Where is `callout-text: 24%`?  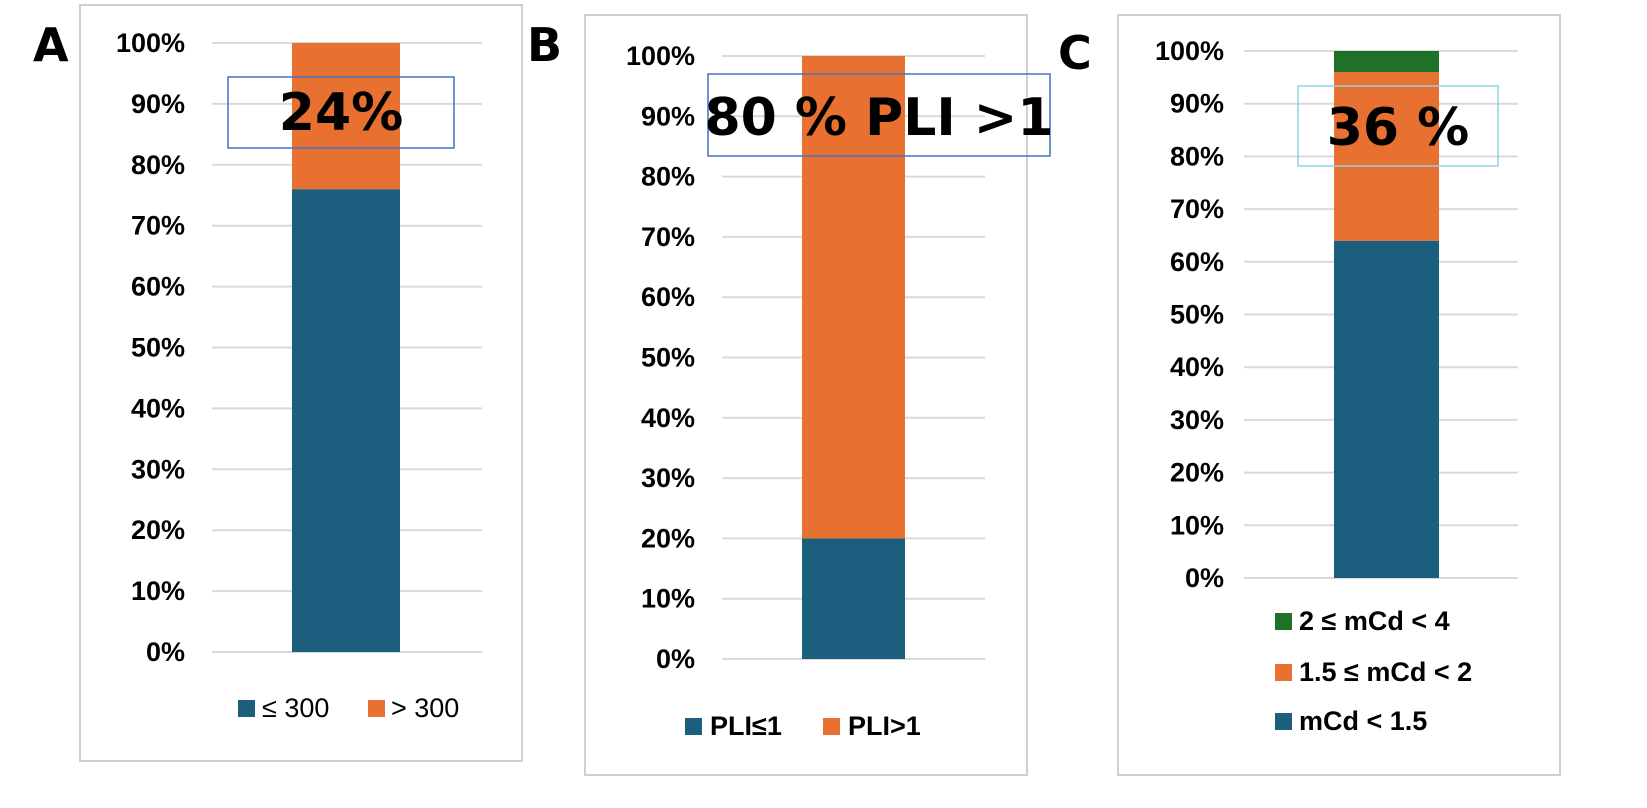 callout-text: 24% is located at coordinates (341, 113).